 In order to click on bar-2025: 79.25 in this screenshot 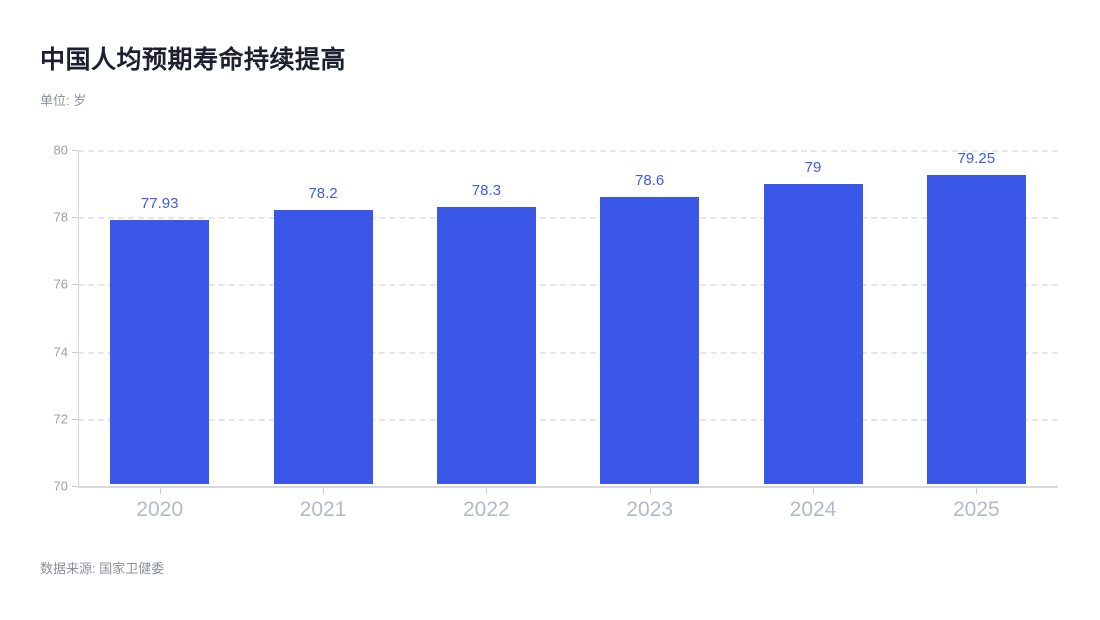, I will do `click(976, 317)`.